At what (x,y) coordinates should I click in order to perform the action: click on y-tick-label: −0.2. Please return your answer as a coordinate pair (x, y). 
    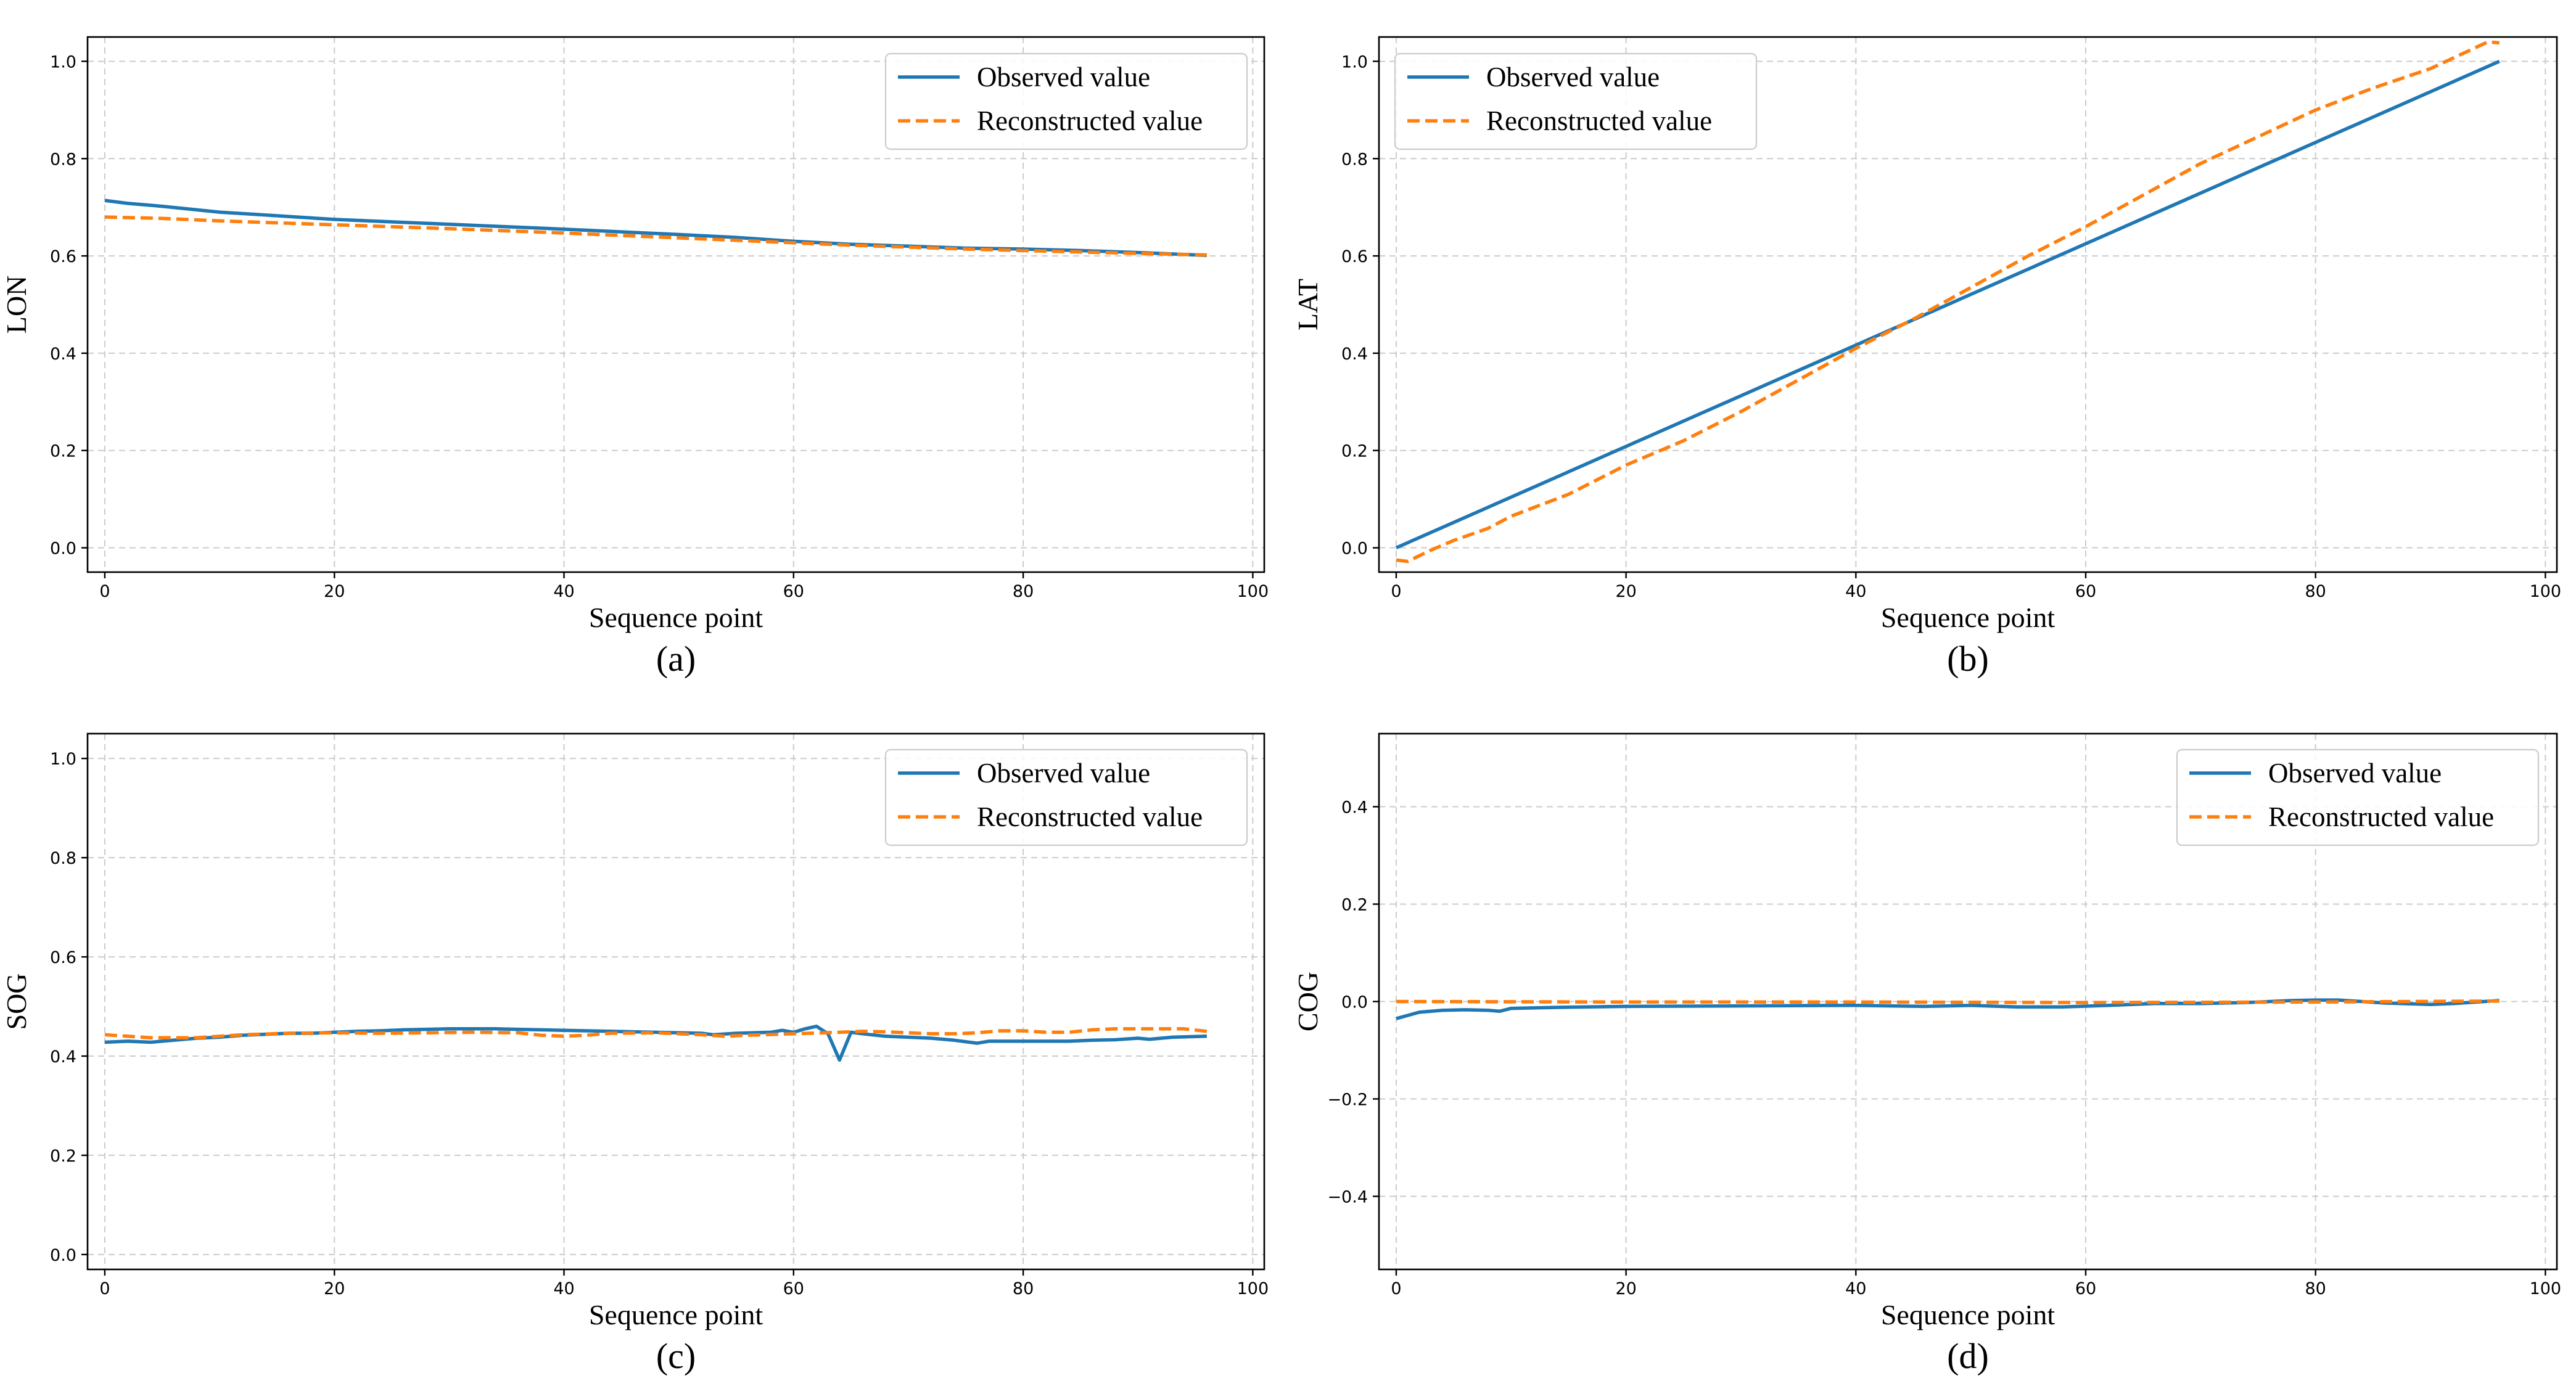
    Looking at the image, I should click on (1347, 1100).